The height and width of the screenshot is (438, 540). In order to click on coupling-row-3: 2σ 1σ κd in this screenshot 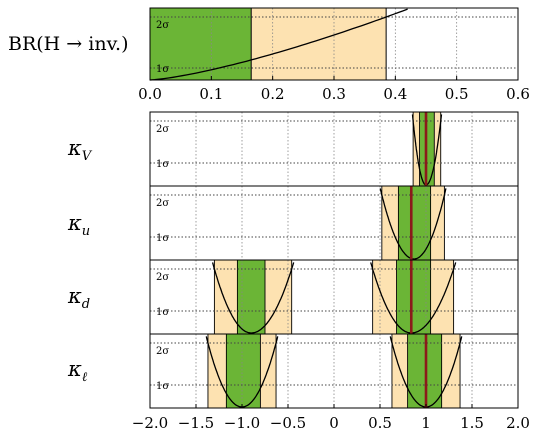, I will do `click(293, 297)`.